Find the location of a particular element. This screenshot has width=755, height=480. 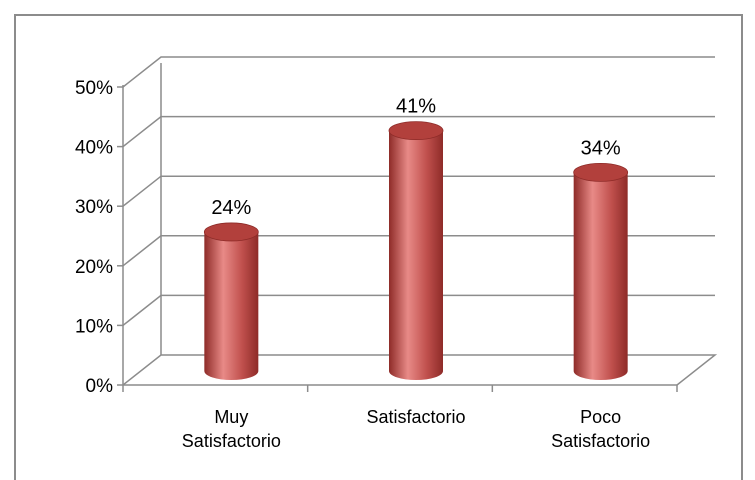

y-tick-label: 10% is located at coordinates (94, 326).